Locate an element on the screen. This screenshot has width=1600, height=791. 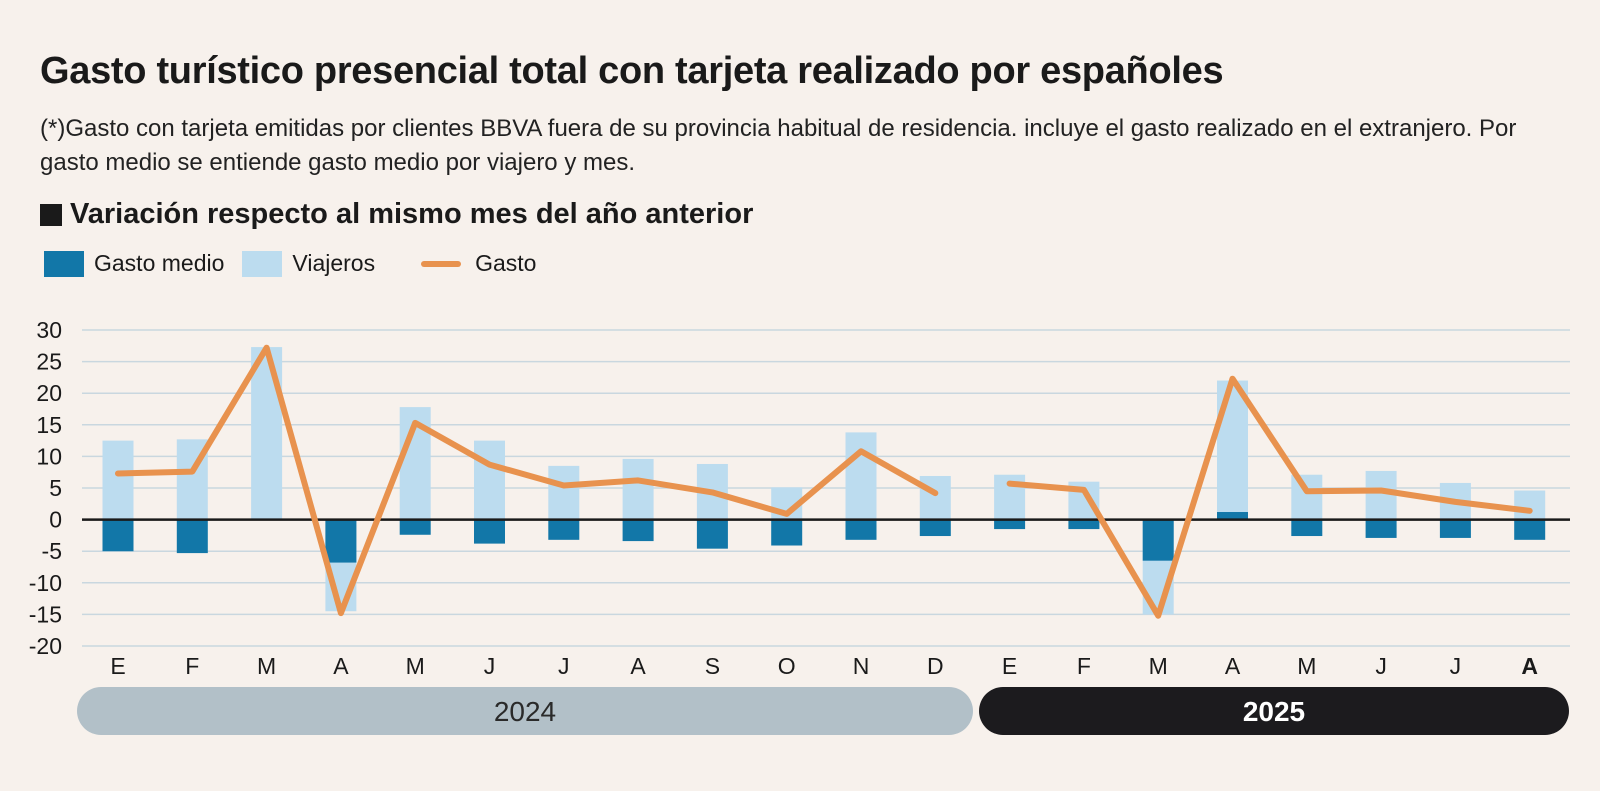
year-label-2024: 2024 is located at coordinates (525, 711).